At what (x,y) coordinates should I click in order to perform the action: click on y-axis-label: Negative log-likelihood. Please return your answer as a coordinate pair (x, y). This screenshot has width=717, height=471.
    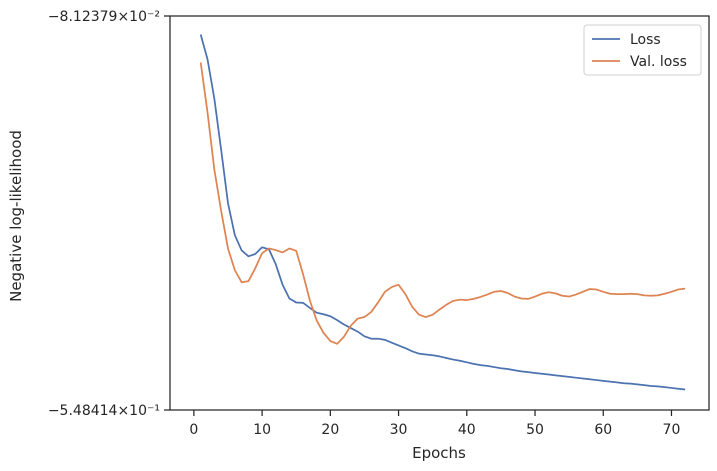
    Looking at the image, I should click on (16, 216).